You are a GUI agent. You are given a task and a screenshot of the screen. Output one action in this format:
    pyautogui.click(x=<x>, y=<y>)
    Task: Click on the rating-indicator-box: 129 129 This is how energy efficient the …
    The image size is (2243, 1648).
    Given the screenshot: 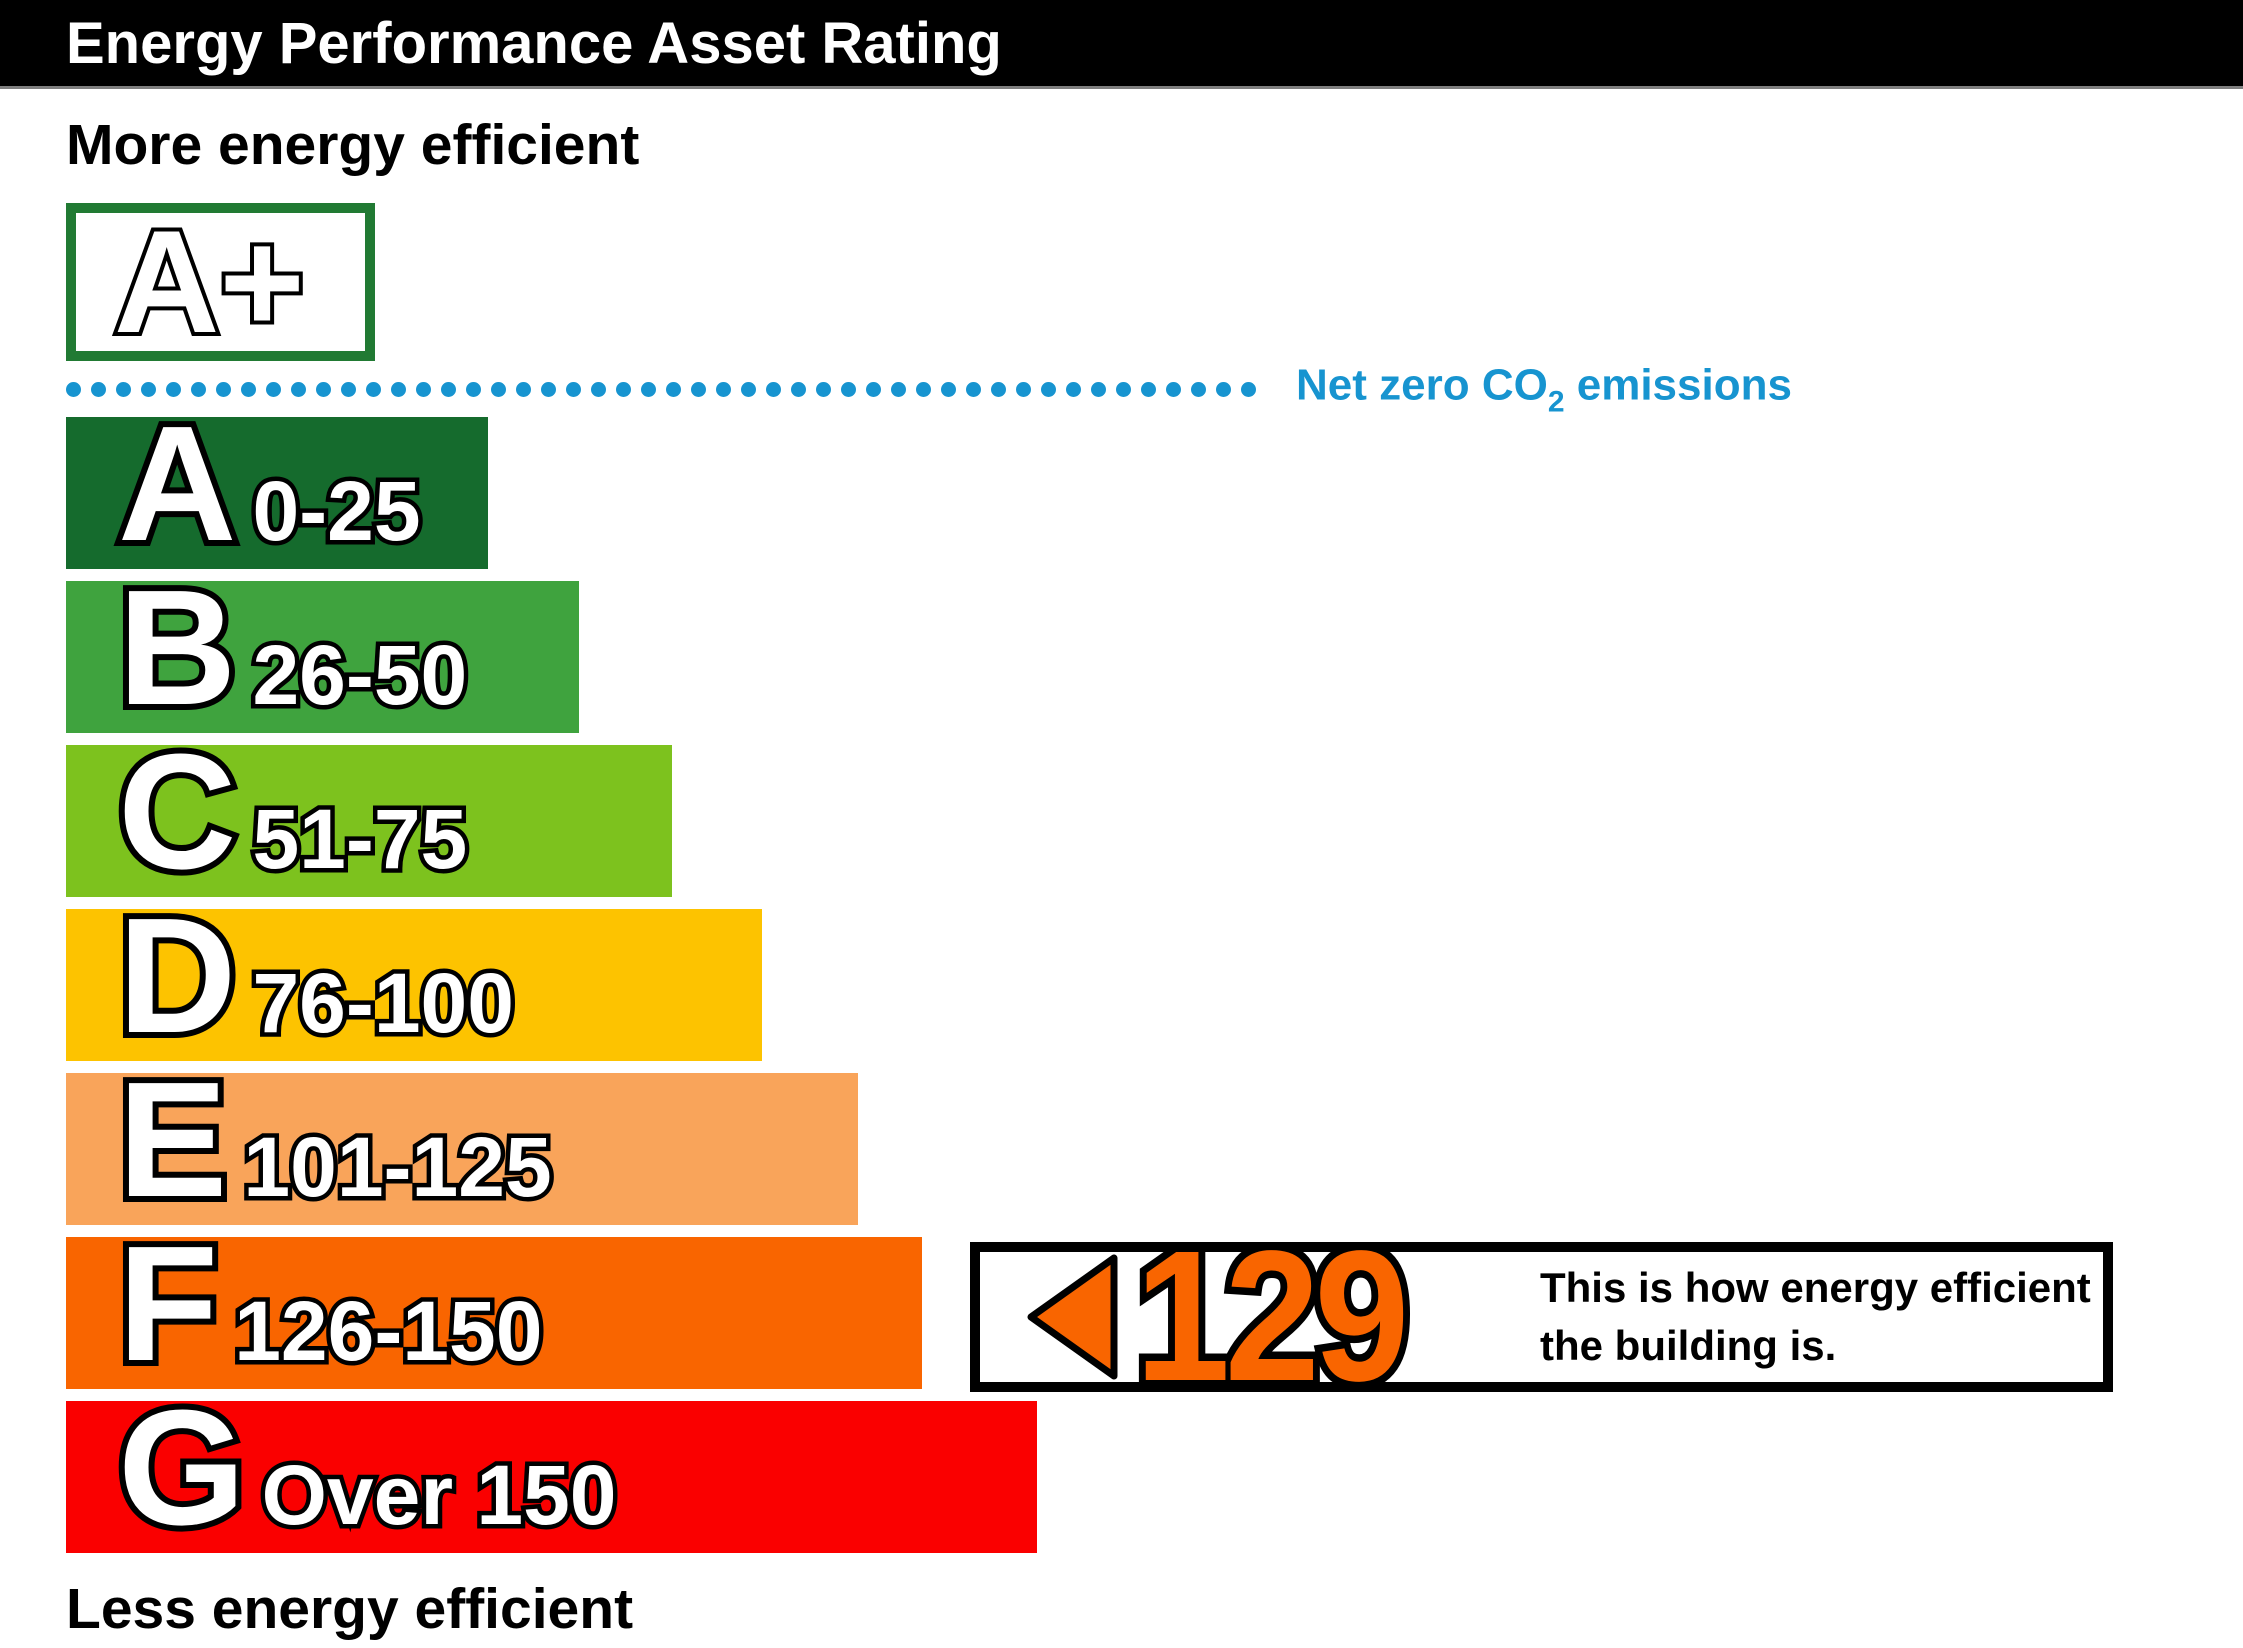 What is the action you would take?
    pyautogui.click(x=1541, y=1316)
    